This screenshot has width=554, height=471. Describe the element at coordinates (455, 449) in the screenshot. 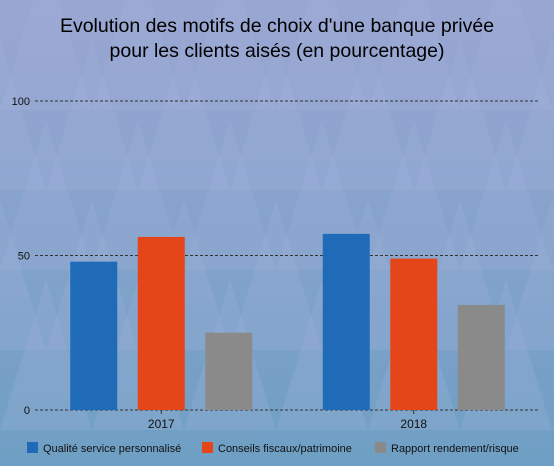

I see `legend-label: Rapport rendement/risque` at that location.